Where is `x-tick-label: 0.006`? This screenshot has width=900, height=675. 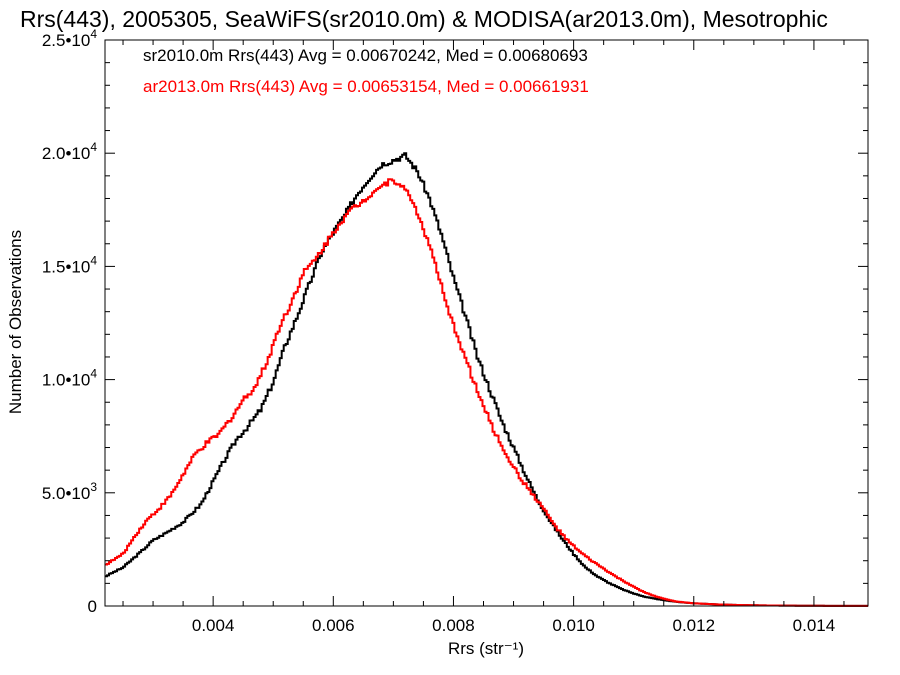
x-tick-label: 0.006 is located at coordinates (333, 625).